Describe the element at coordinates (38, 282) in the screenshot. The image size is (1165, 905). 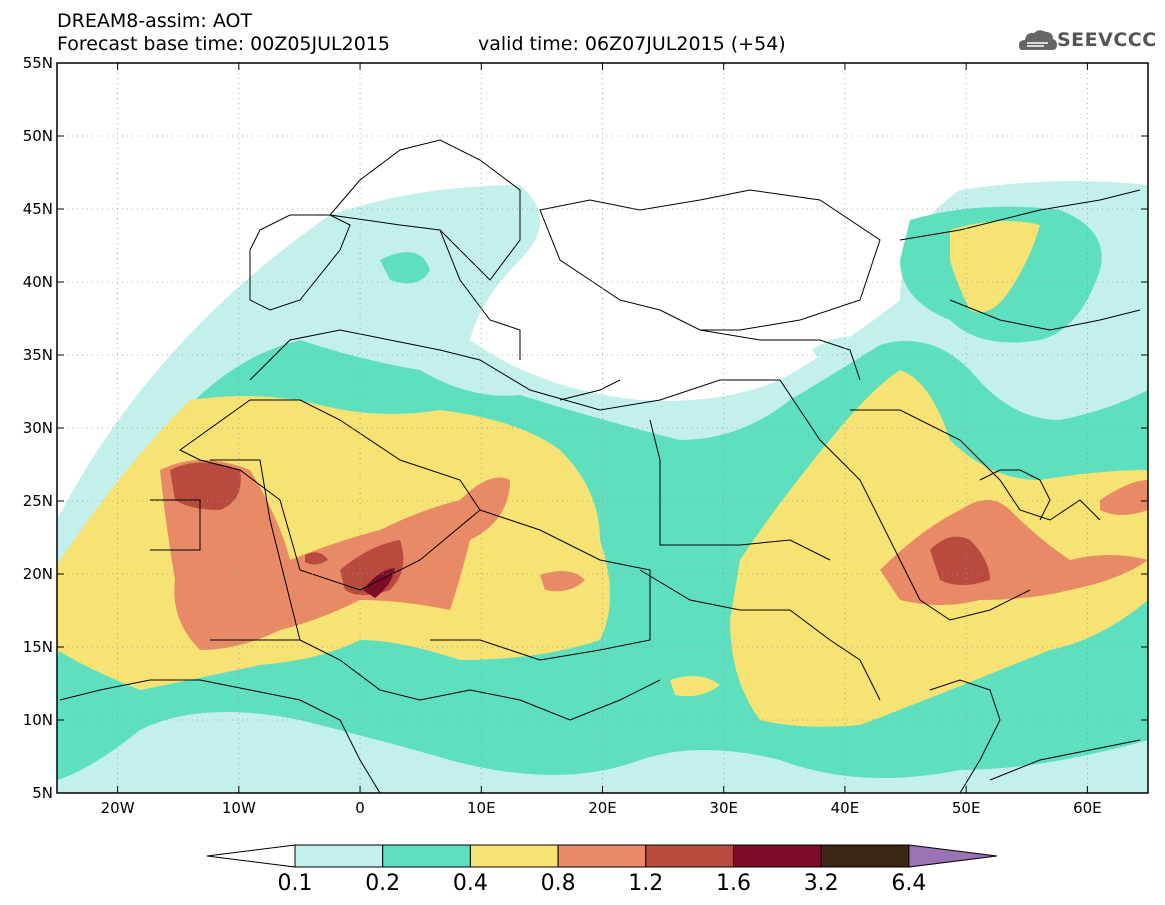
I see `lat-tick-label: 40N` at that location.